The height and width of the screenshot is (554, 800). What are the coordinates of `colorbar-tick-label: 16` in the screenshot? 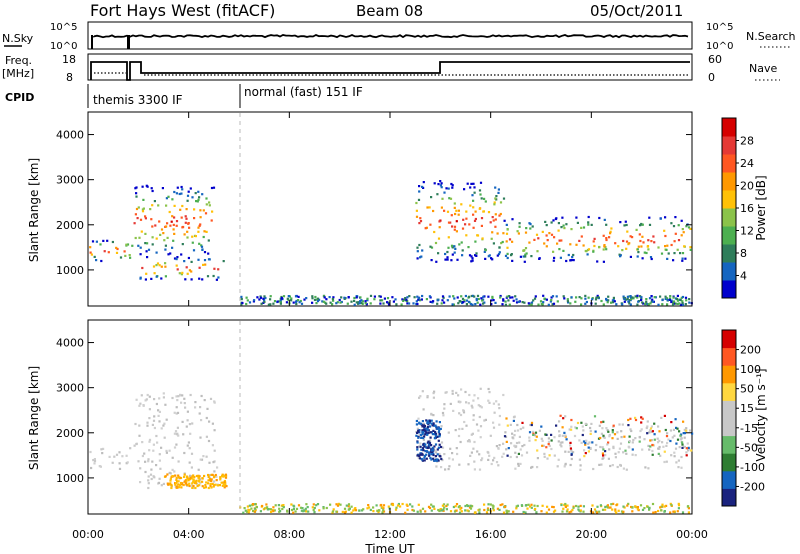 It's located at (747, 208).